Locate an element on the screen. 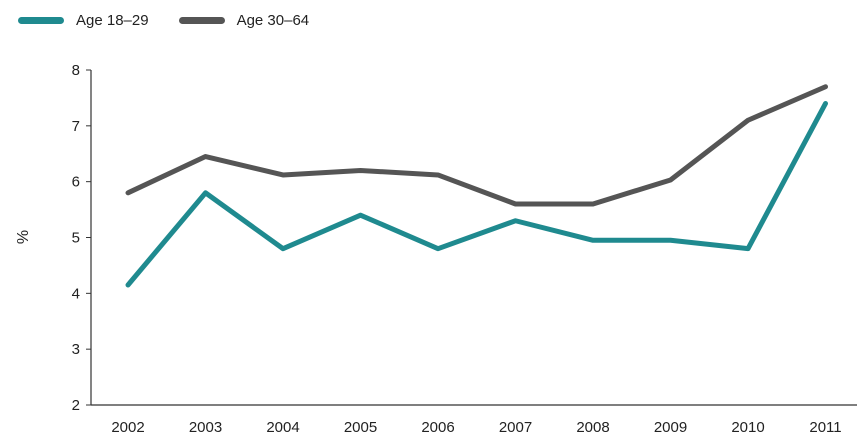 This screenshot has height=437, width=859. x-tick-label: 2002 is located at coordinates (127, 427).